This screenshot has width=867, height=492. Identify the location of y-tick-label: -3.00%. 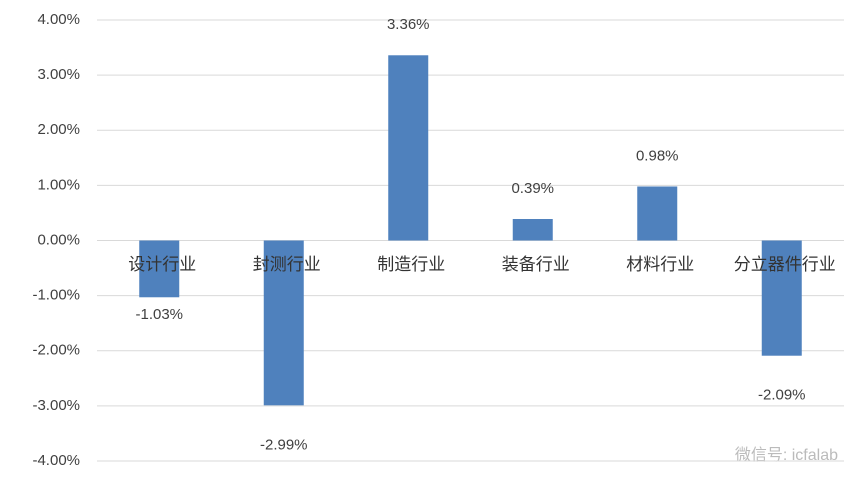
(56, 405).